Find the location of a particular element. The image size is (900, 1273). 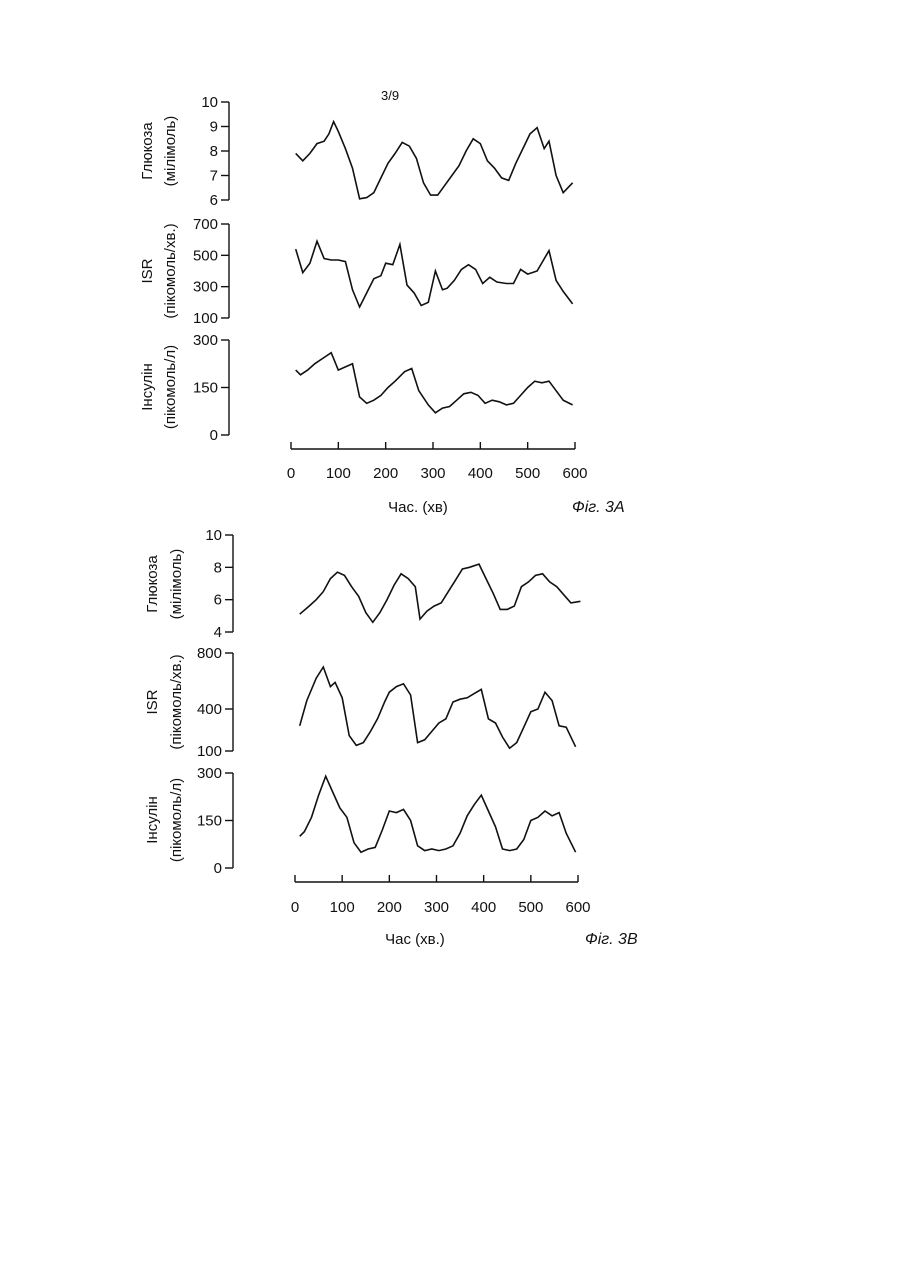

y-tick-label: 700 is located at coordinates (205, 224).